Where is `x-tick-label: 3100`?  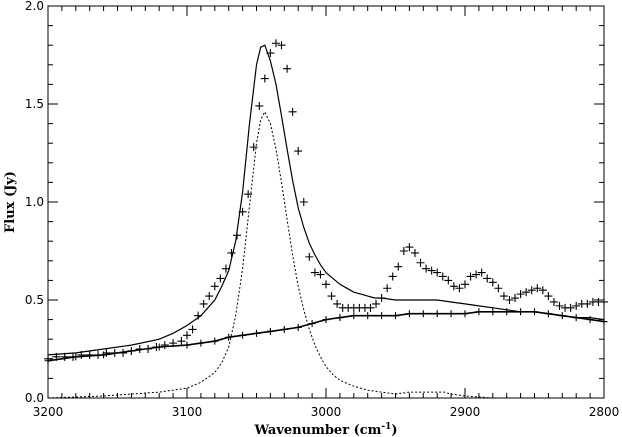 x-tick-label: 3100 is located at coordinates (187, 412).